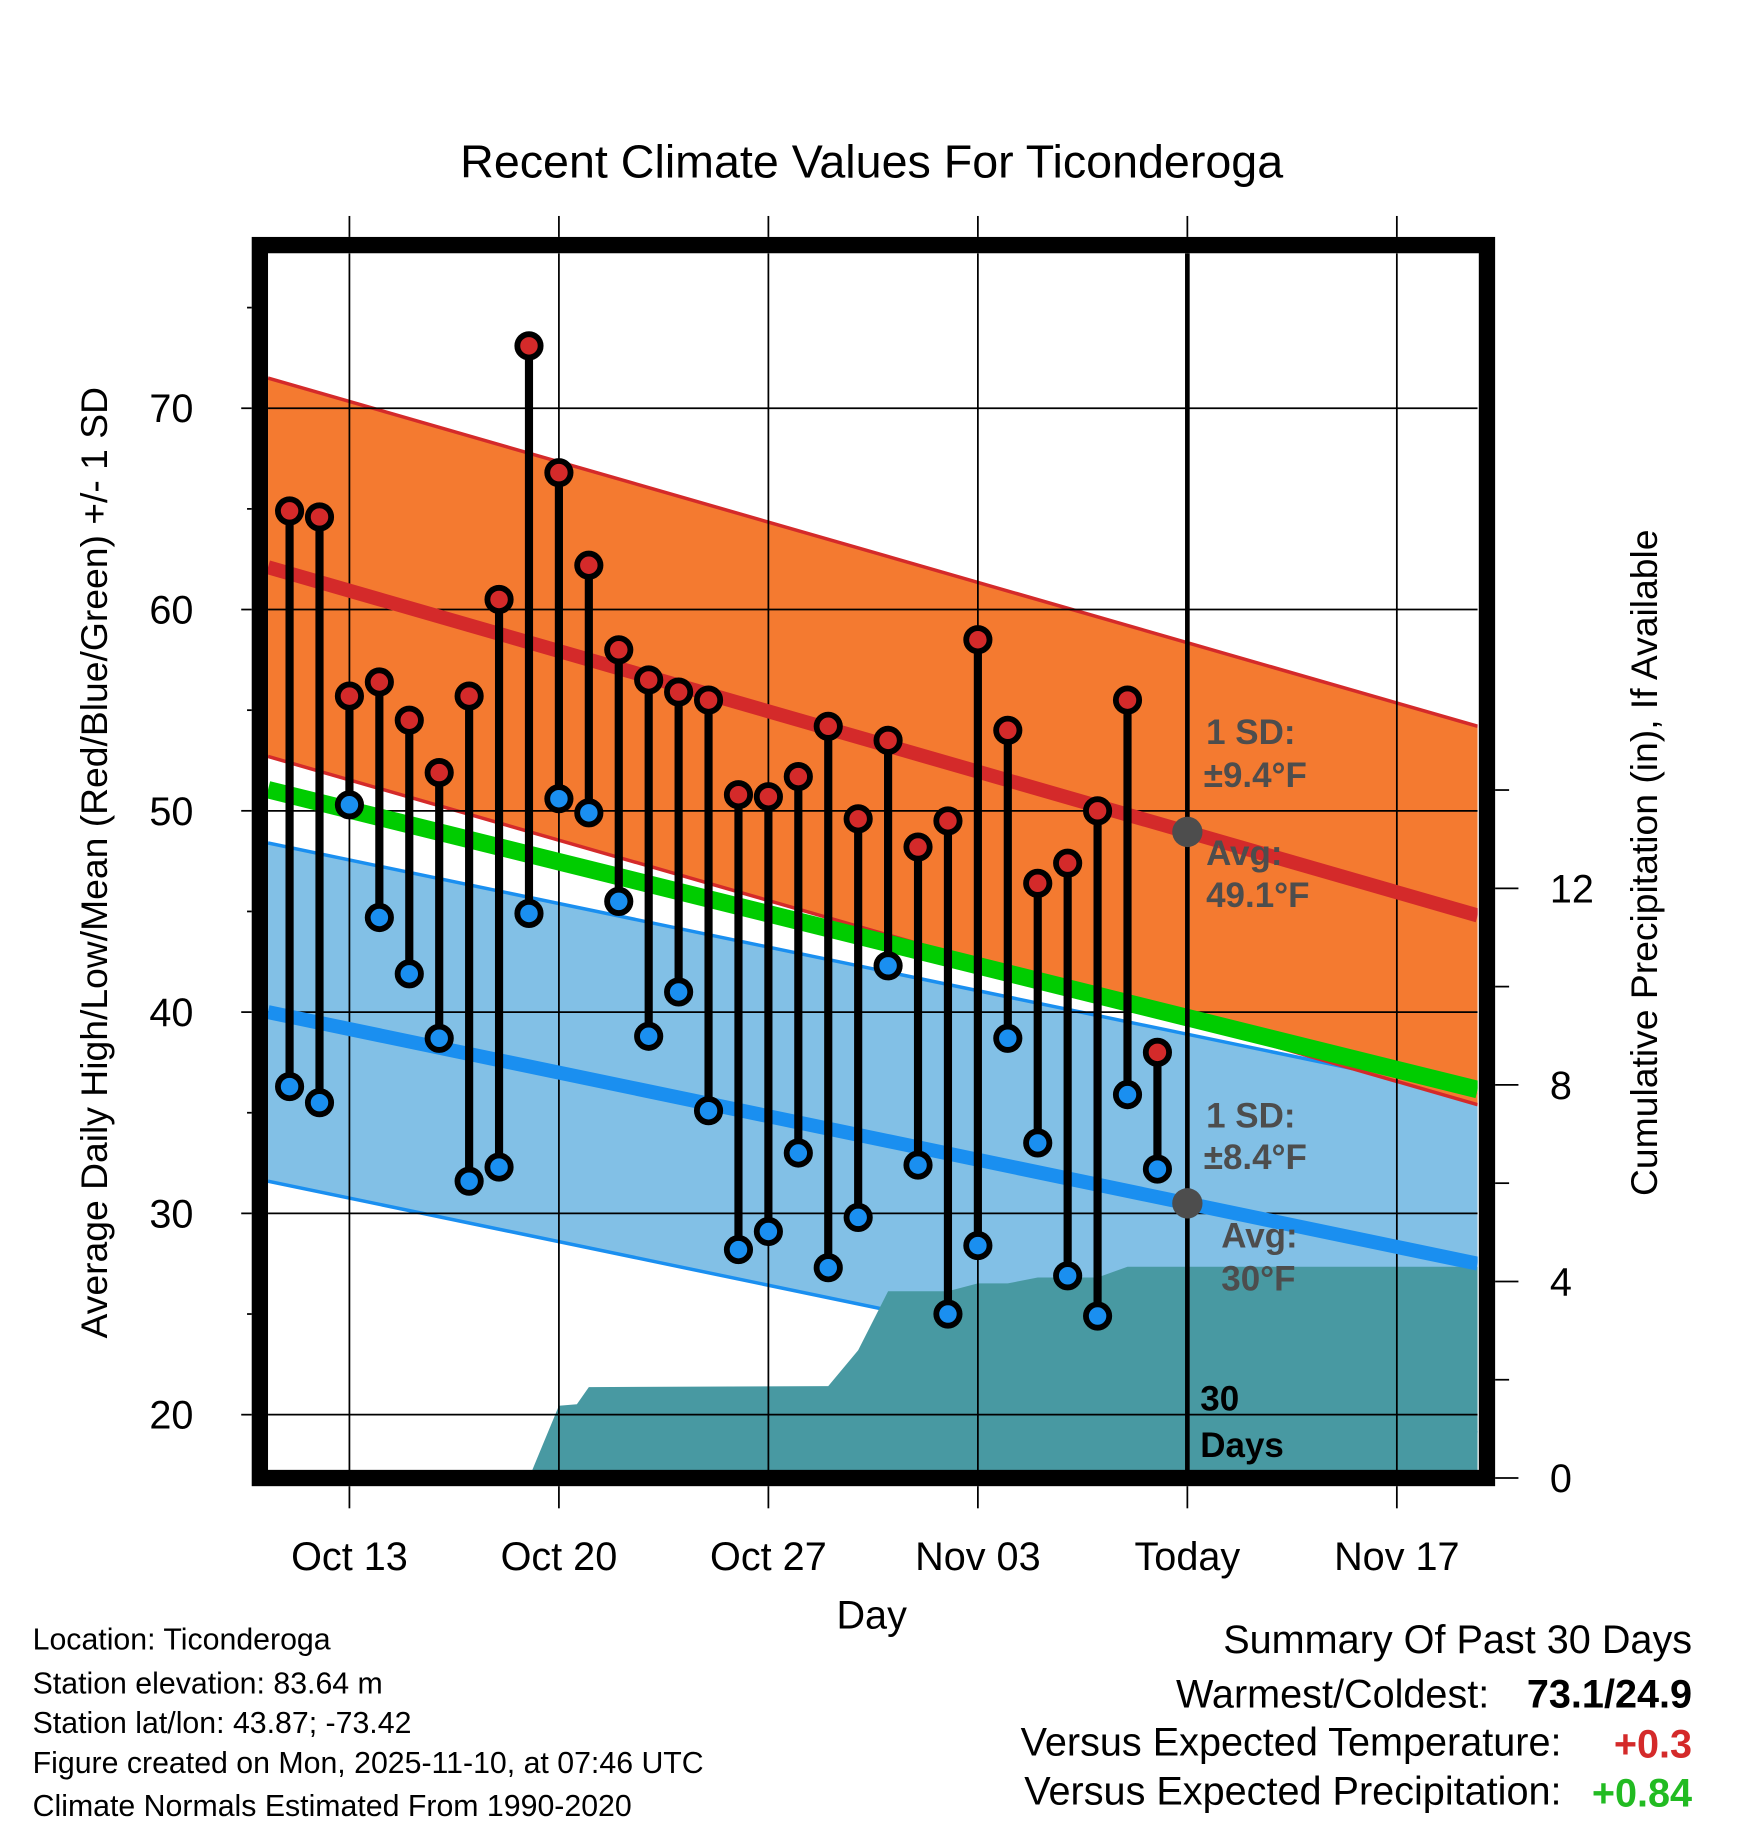 This screenshot has width=1748, height=1828. I want to click on high-sd-value: ±9.4°F, so click(1255, 775).